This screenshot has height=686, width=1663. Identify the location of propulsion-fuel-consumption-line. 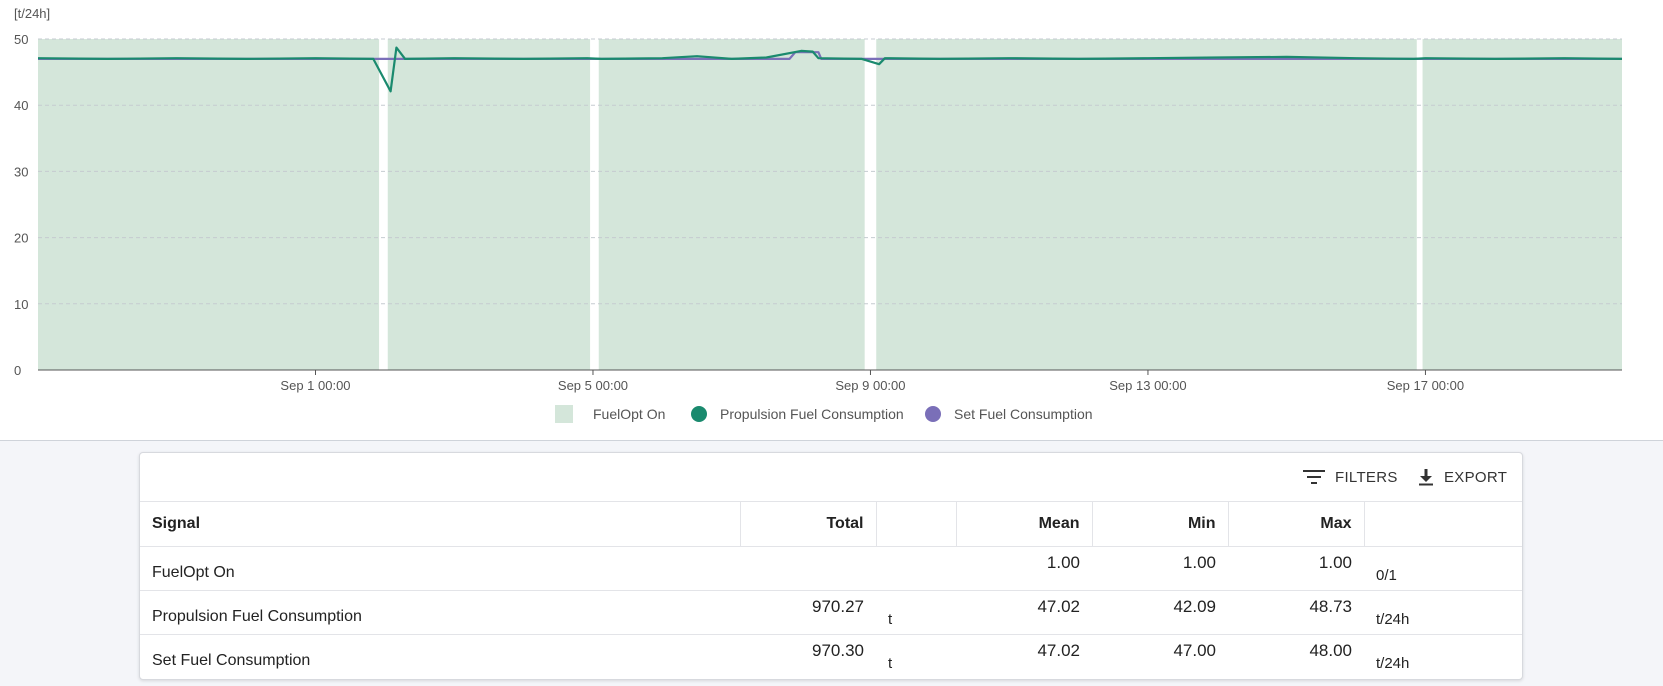
(830, 69).